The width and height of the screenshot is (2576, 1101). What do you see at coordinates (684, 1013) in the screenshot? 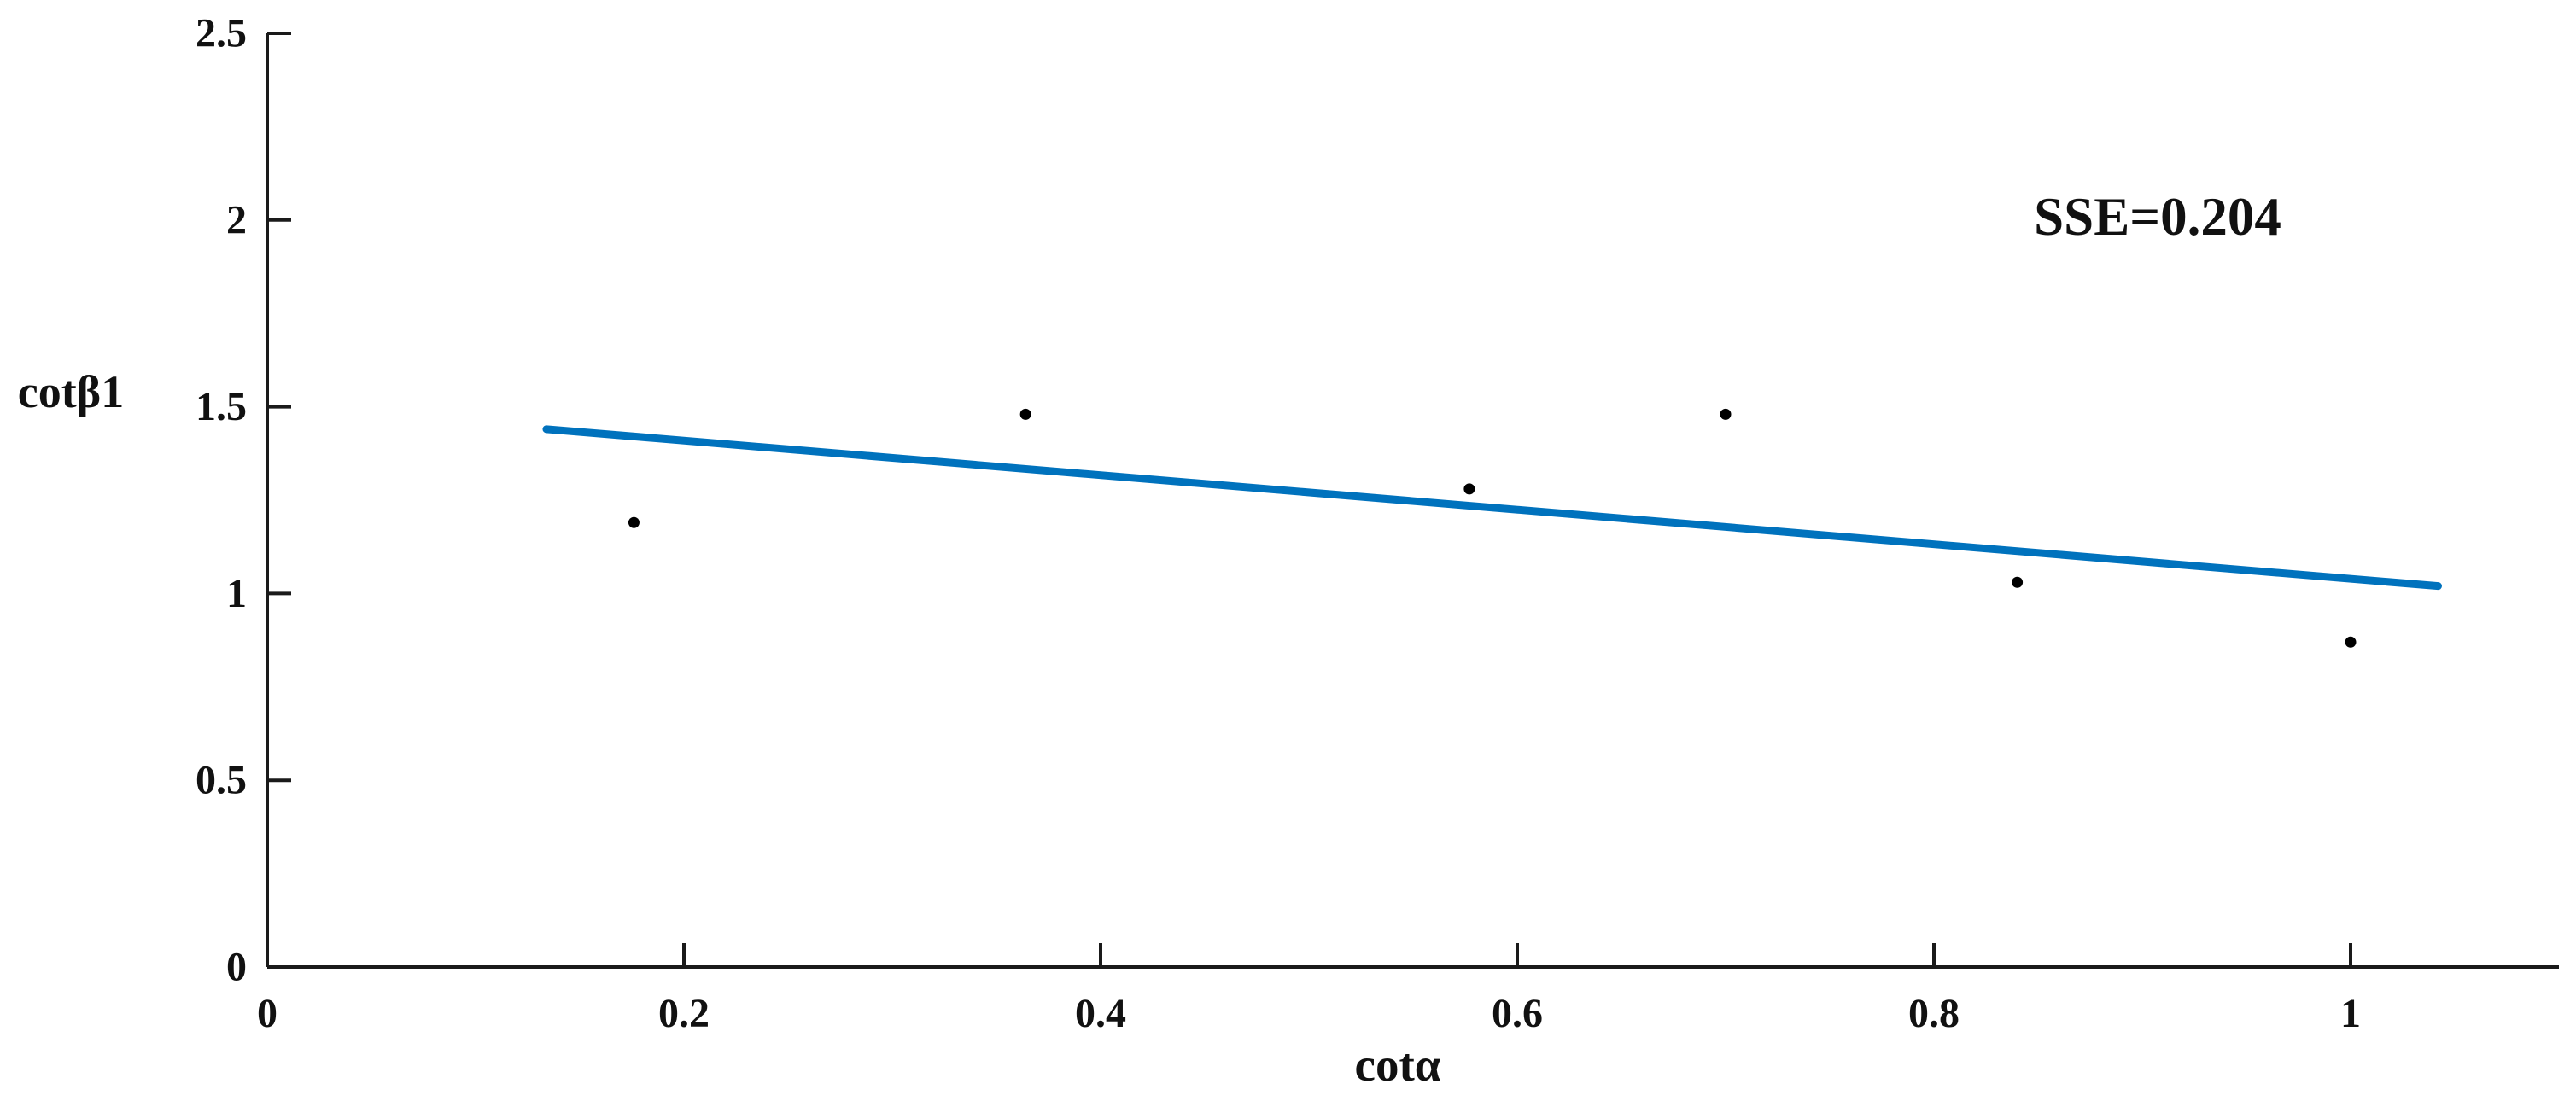
I see `x-tick-label: 0.2` at bounding box center [684, 1013].